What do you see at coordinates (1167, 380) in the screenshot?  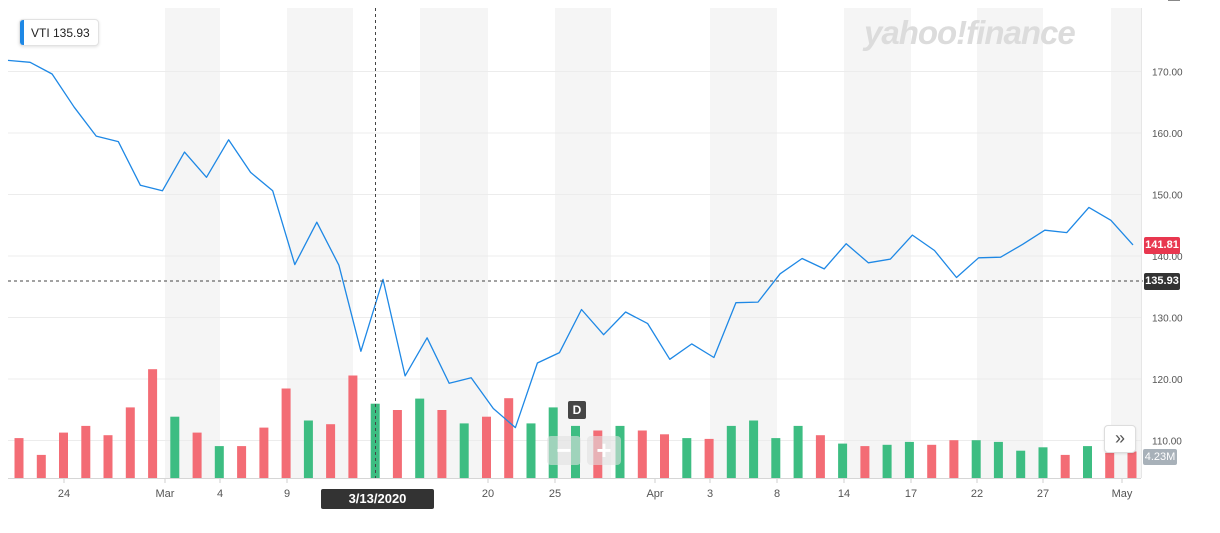 I see `y-tick-label: 120.00` at bounding box center [1167, 380].